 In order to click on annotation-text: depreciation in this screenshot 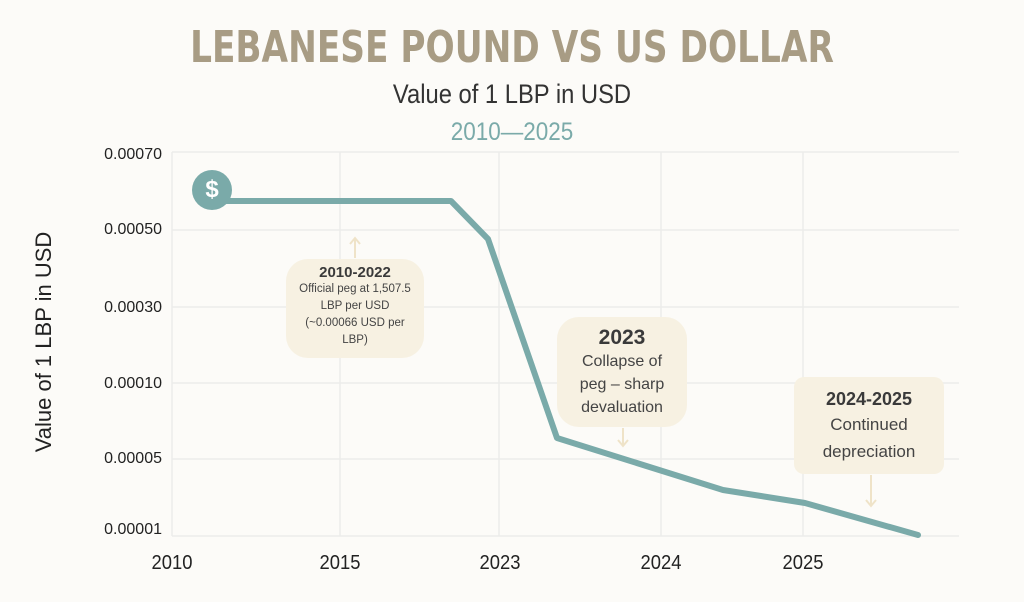, I will do `click(869, 451)`.